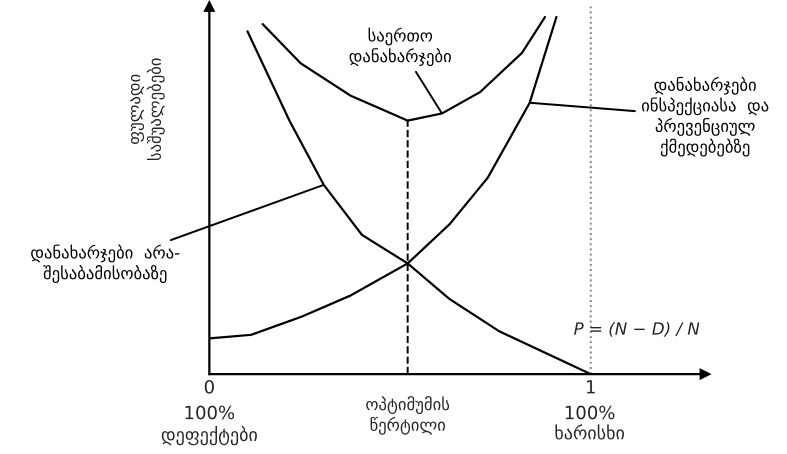  I want to click on x-tick-label: 0, so click(209, 387).